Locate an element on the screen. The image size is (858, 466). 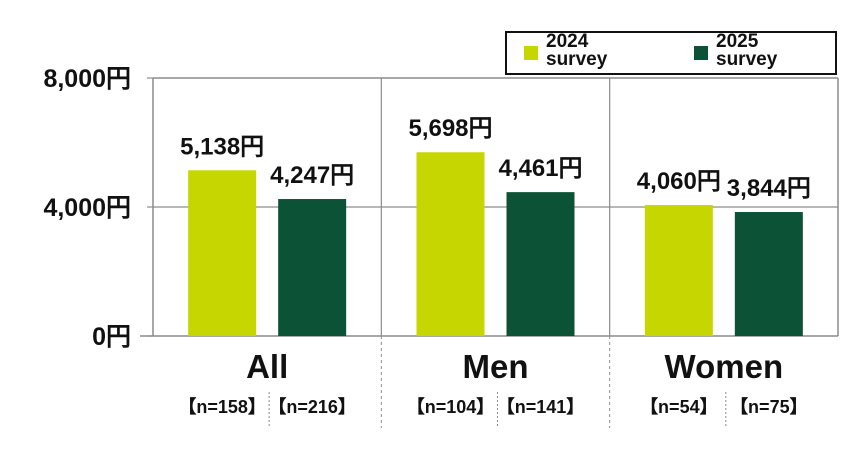
y-tick-label: 8,000円 is located at coordinates (87, 79).